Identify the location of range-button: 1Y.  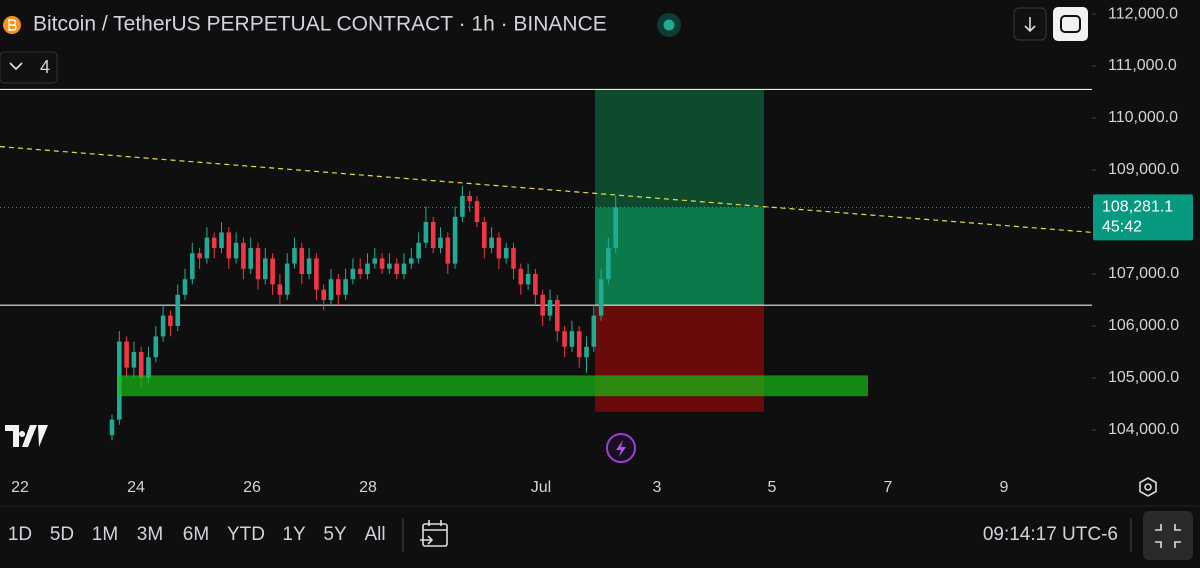
(294, 534).